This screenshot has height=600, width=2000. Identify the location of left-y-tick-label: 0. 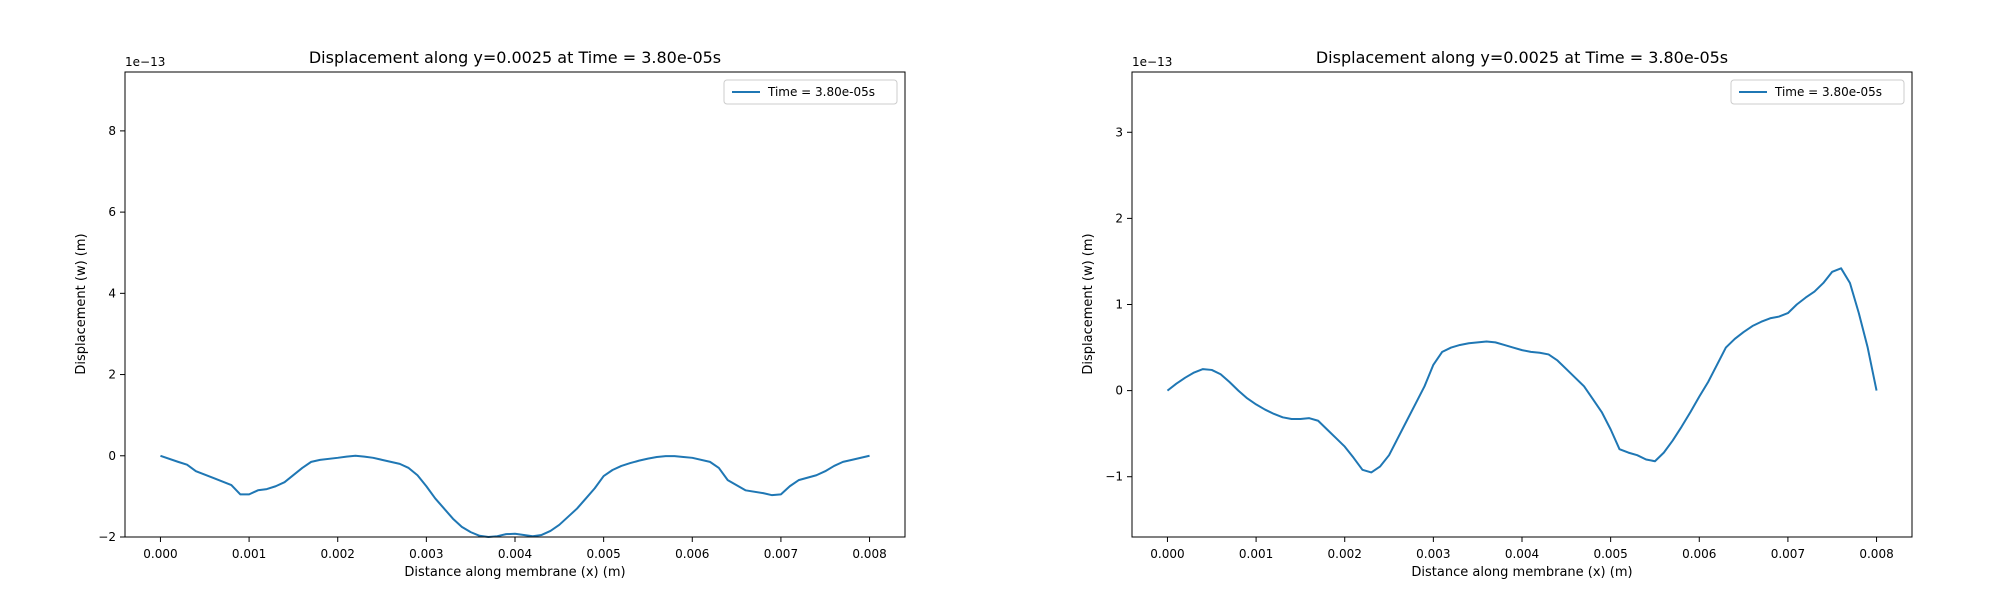
(112, 456).